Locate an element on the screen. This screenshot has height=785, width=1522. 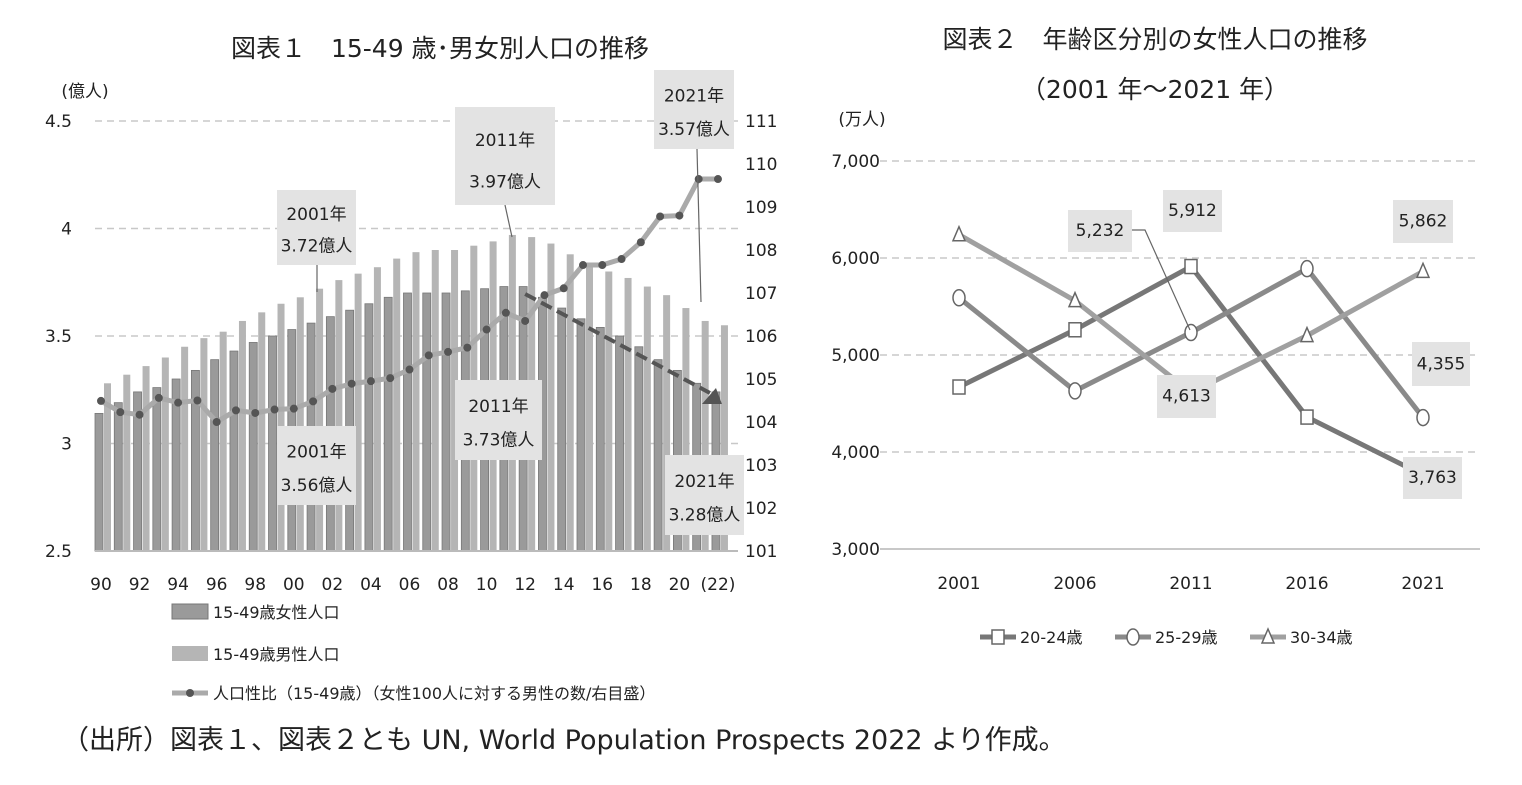
legend-ratio-marker is located at coordinates (190, 693).